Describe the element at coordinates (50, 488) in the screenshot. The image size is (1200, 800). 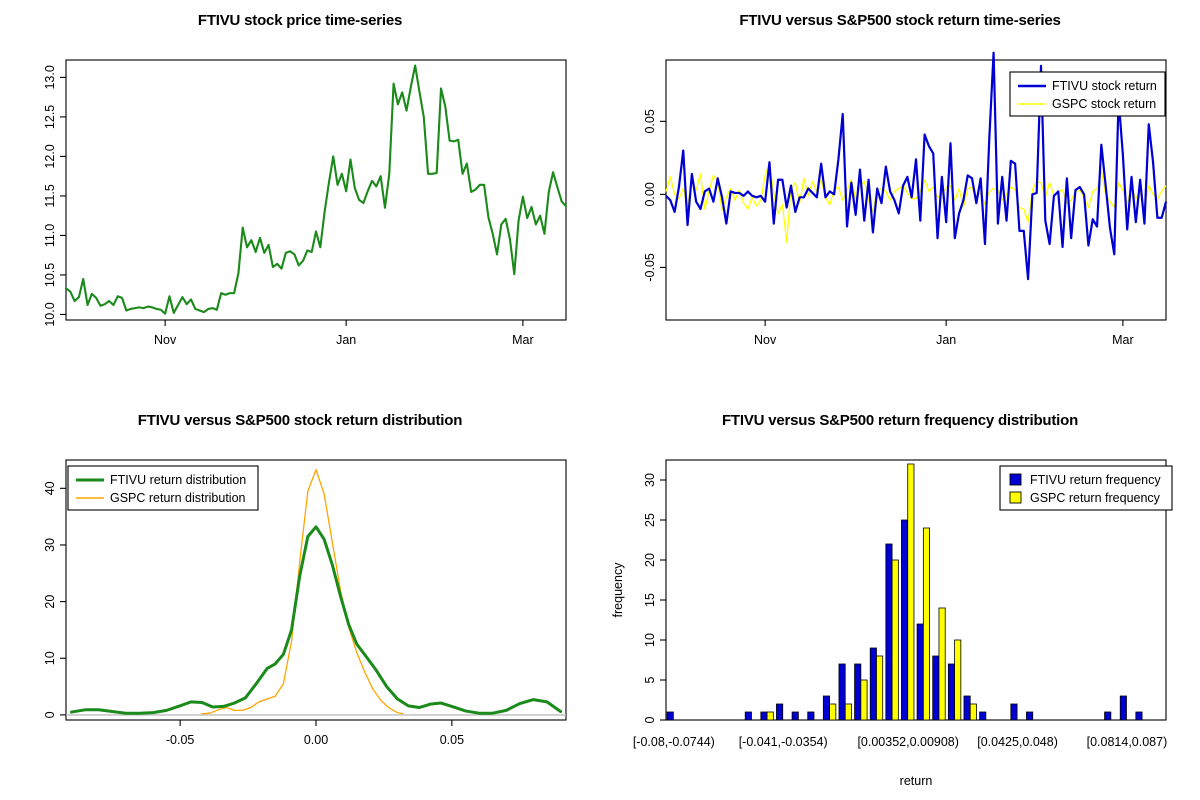
I see `y-tick-label: 40` at that location.